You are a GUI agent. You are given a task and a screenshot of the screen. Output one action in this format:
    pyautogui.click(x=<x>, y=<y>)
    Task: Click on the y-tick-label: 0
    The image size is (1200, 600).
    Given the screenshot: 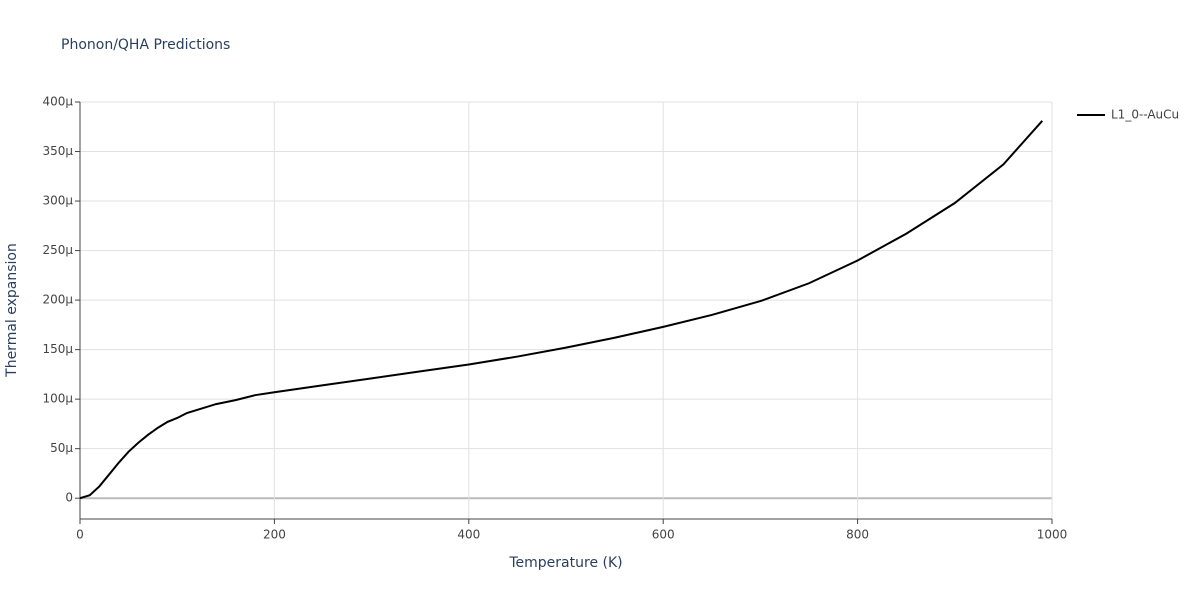 What is the action you would take?
    pyautogui.click(x=69, y=498)
    